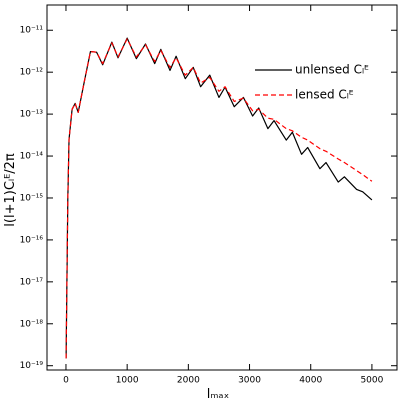 The height and width of the screenshot is (409, 409). I want to click on x-tick-label: 5000, so click(371, 381).